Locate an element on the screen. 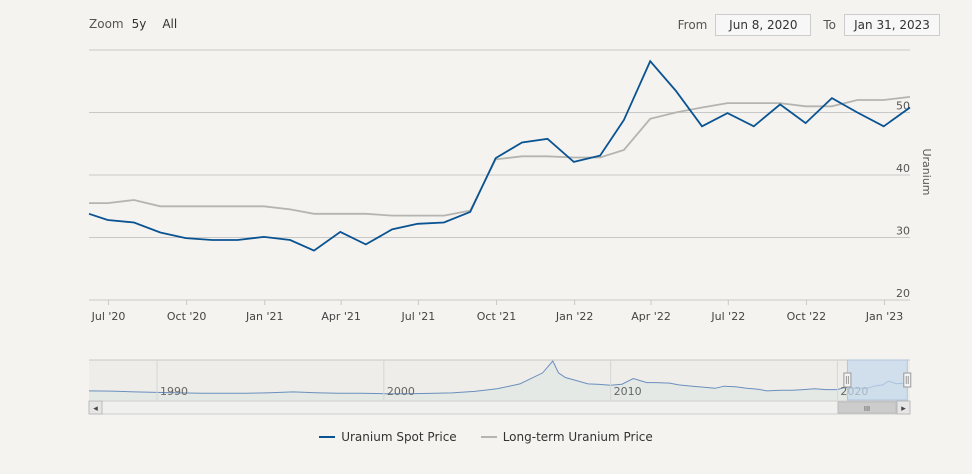  x-tick-label: Jul '22 is located at coordinates (727, 316).